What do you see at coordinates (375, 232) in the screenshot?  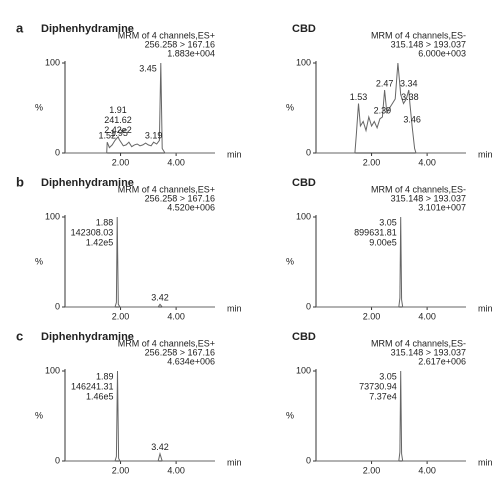 I see `peak-label: 899631.81` at bounding box center [375, 232].